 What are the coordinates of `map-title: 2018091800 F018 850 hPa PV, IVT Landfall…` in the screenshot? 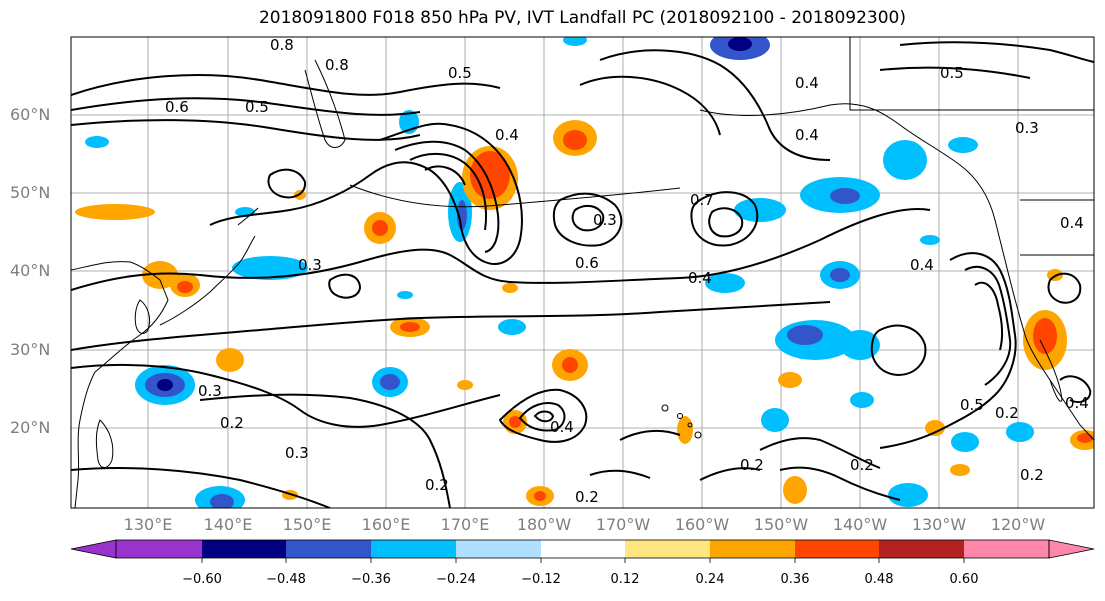 It's located at (582, 18).